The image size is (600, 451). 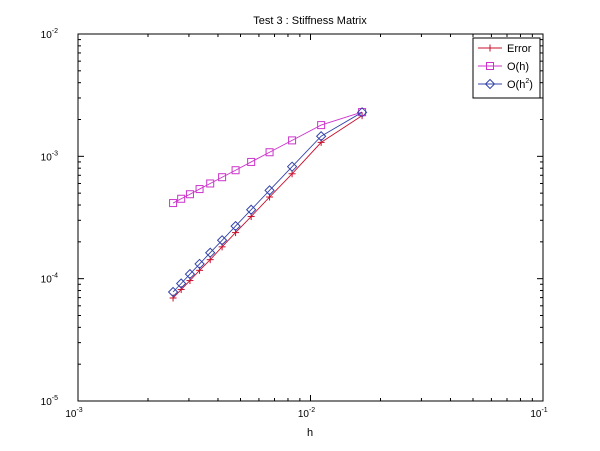 I want to click on x-axis-label: h, so click(x=310, y=433).